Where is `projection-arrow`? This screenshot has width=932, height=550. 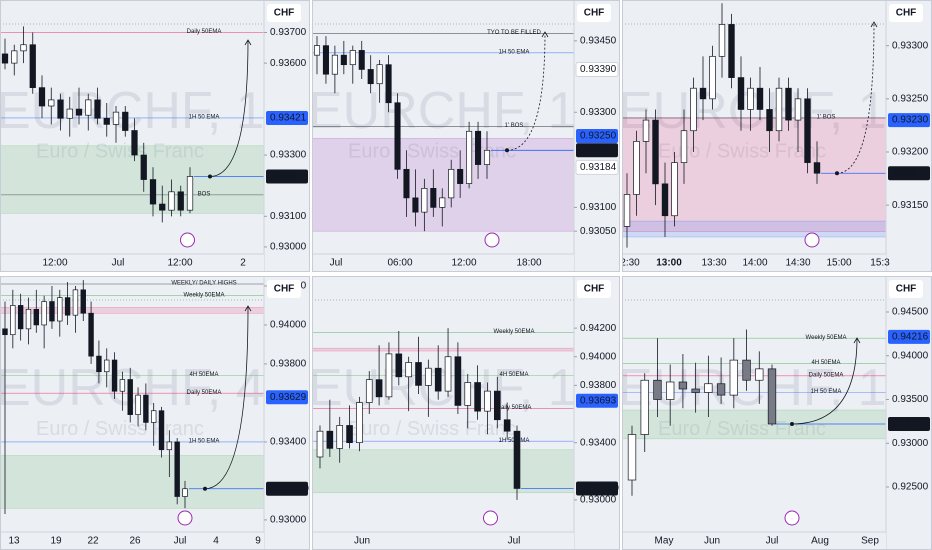 projection-arrow is located at coordinates (824, 381).